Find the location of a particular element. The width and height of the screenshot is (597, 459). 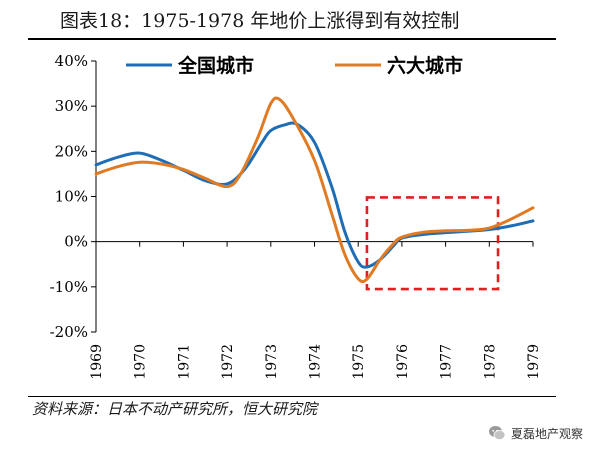

y-tick-label: 20% is located at coordinates (71, 151).